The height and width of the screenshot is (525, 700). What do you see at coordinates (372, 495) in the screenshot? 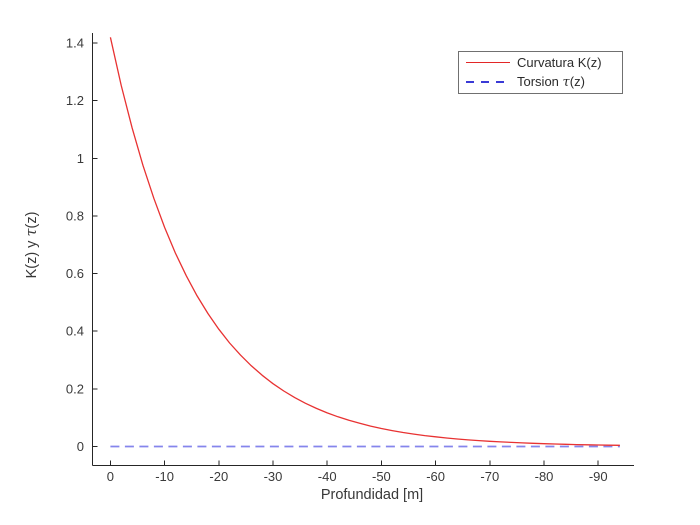
I see `x-axis-label: Profundidad [m]` at bounding box center [372, 495].